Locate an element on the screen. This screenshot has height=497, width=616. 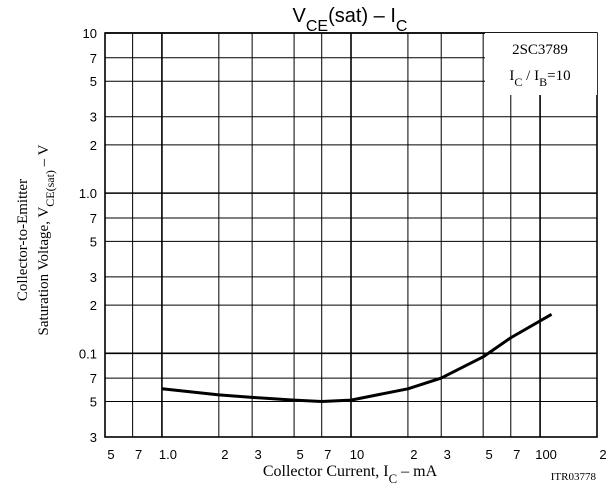
text-piece: =10 is located at coordinates (558, 76).